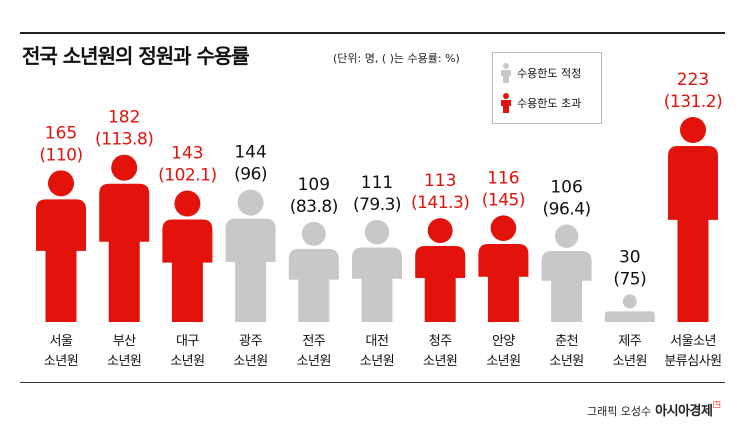  What do you see at coordinates (61, 133) in the screenshot?
I see `value-label: 165` at bounding box center [61, 133].